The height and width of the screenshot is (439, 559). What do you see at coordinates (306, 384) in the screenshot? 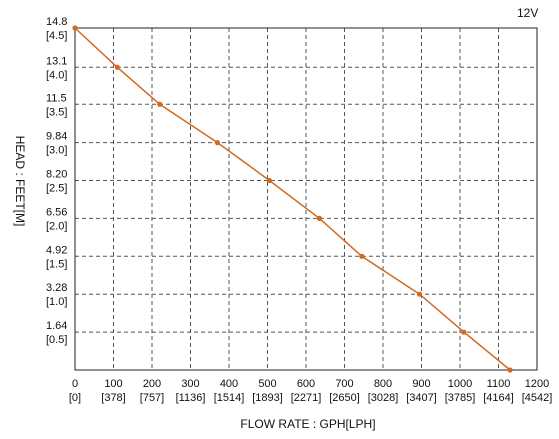
I see `x-tick-label: 600` at bounding box center [306, 384].